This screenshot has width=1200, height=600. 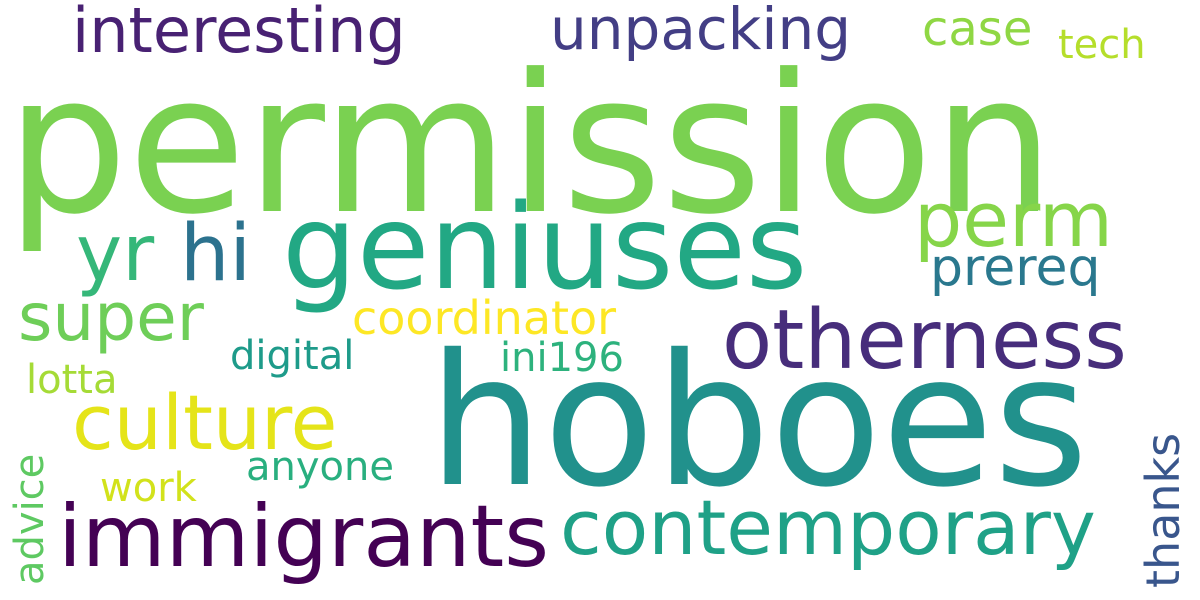 What do you see at coordinates (320, 467) in the screenshot?
I see `word-anyone: anyone` at bounding box center [320, 467].